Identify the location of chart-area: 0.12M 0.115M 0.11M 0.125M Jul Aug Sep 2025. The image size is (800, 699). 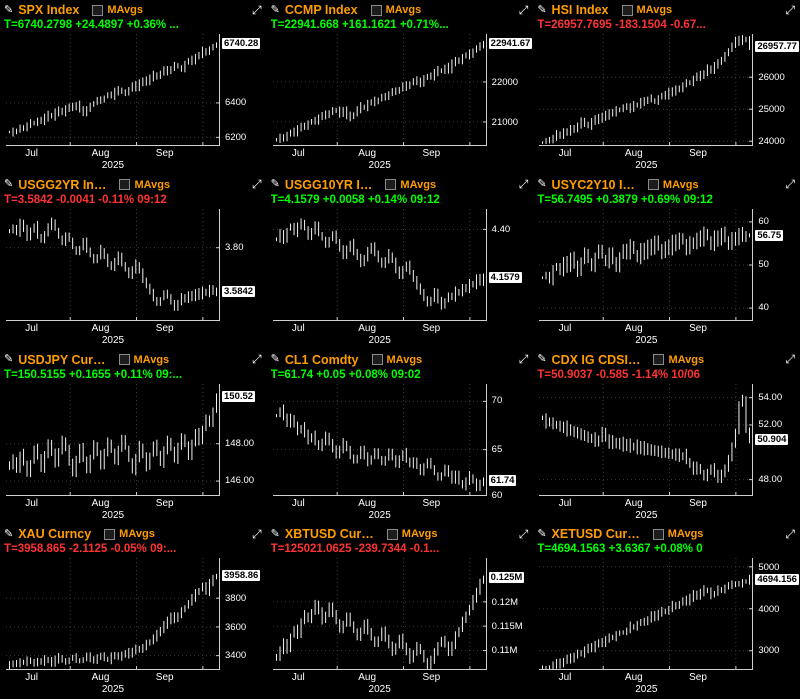
(401, 627).